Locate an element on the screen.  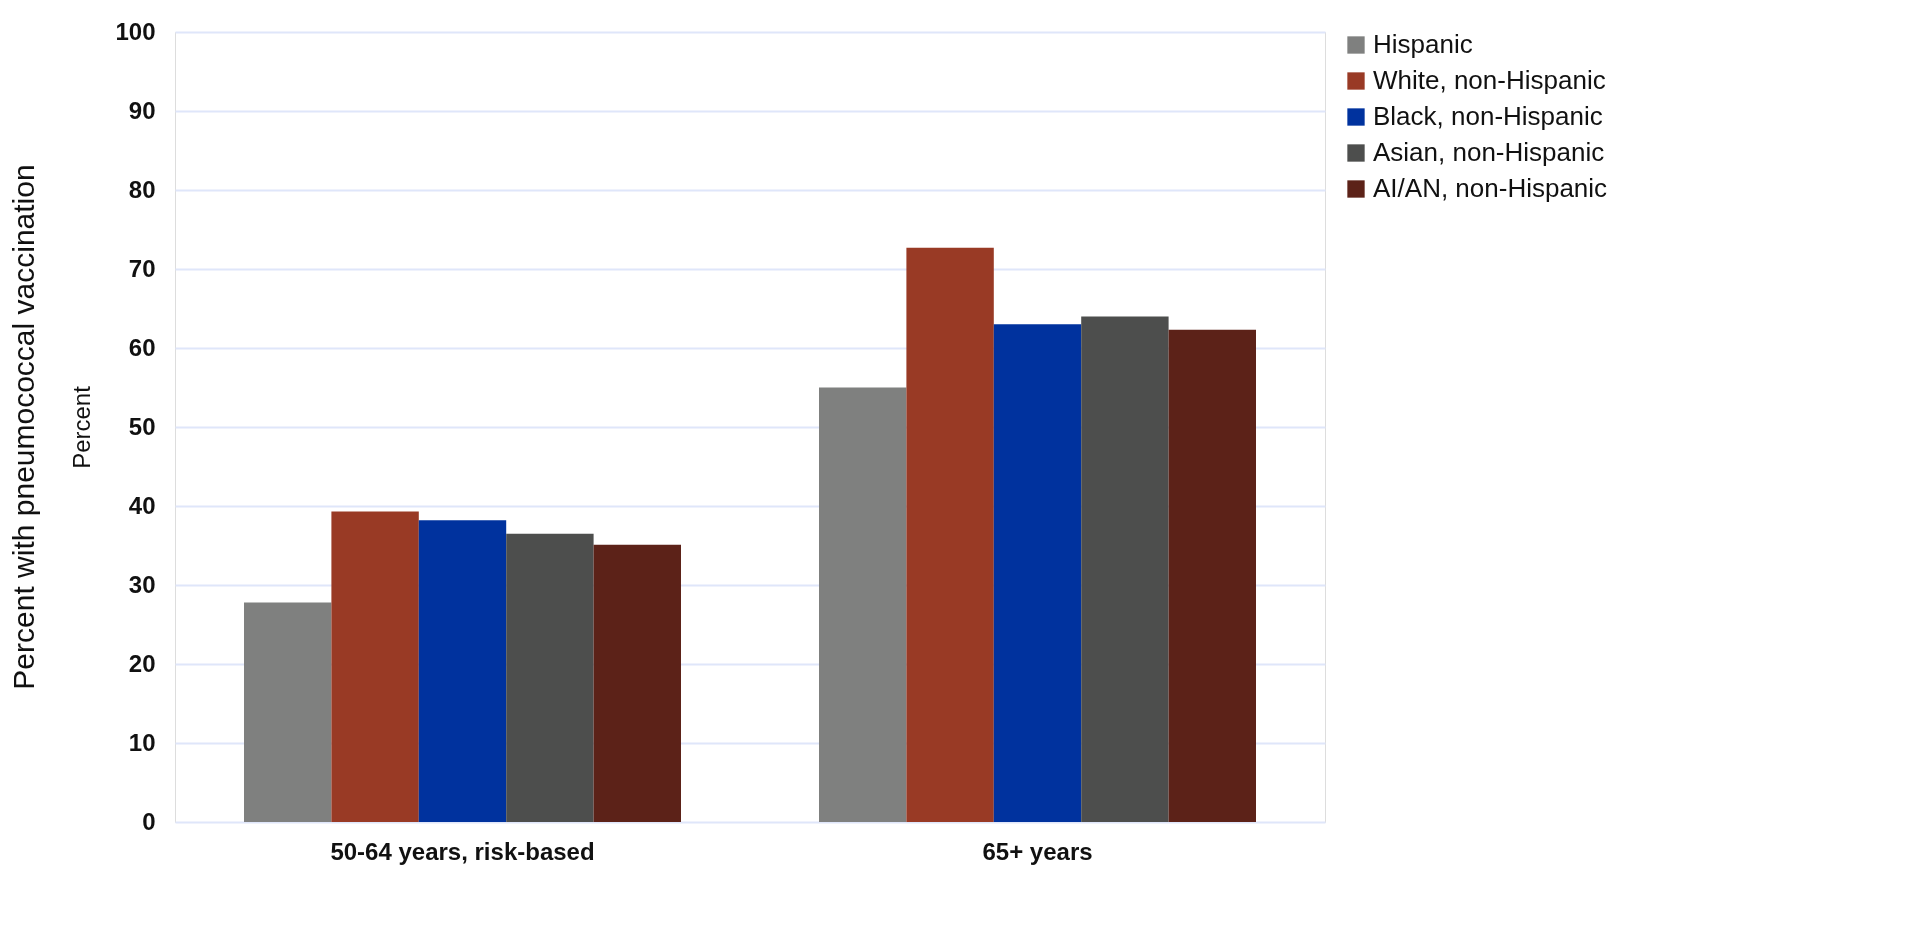
legend-label: Hispanic is located at coordinates (1423, 44).